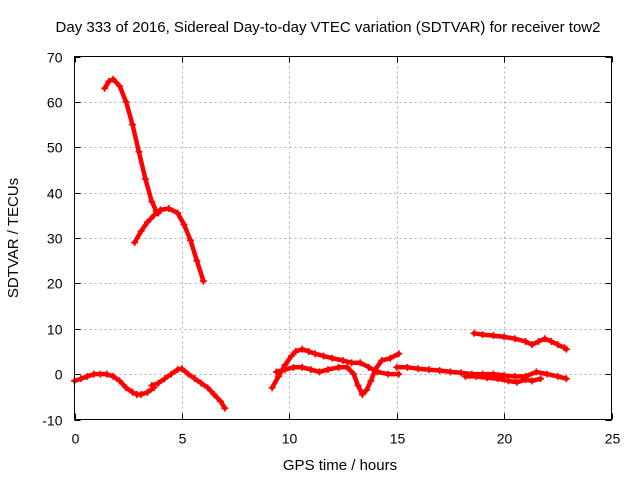  What do you see at coordinates (59, 375) in the screenshot?
I see `y-tick-label: 0` at bounding box center [59, 375].